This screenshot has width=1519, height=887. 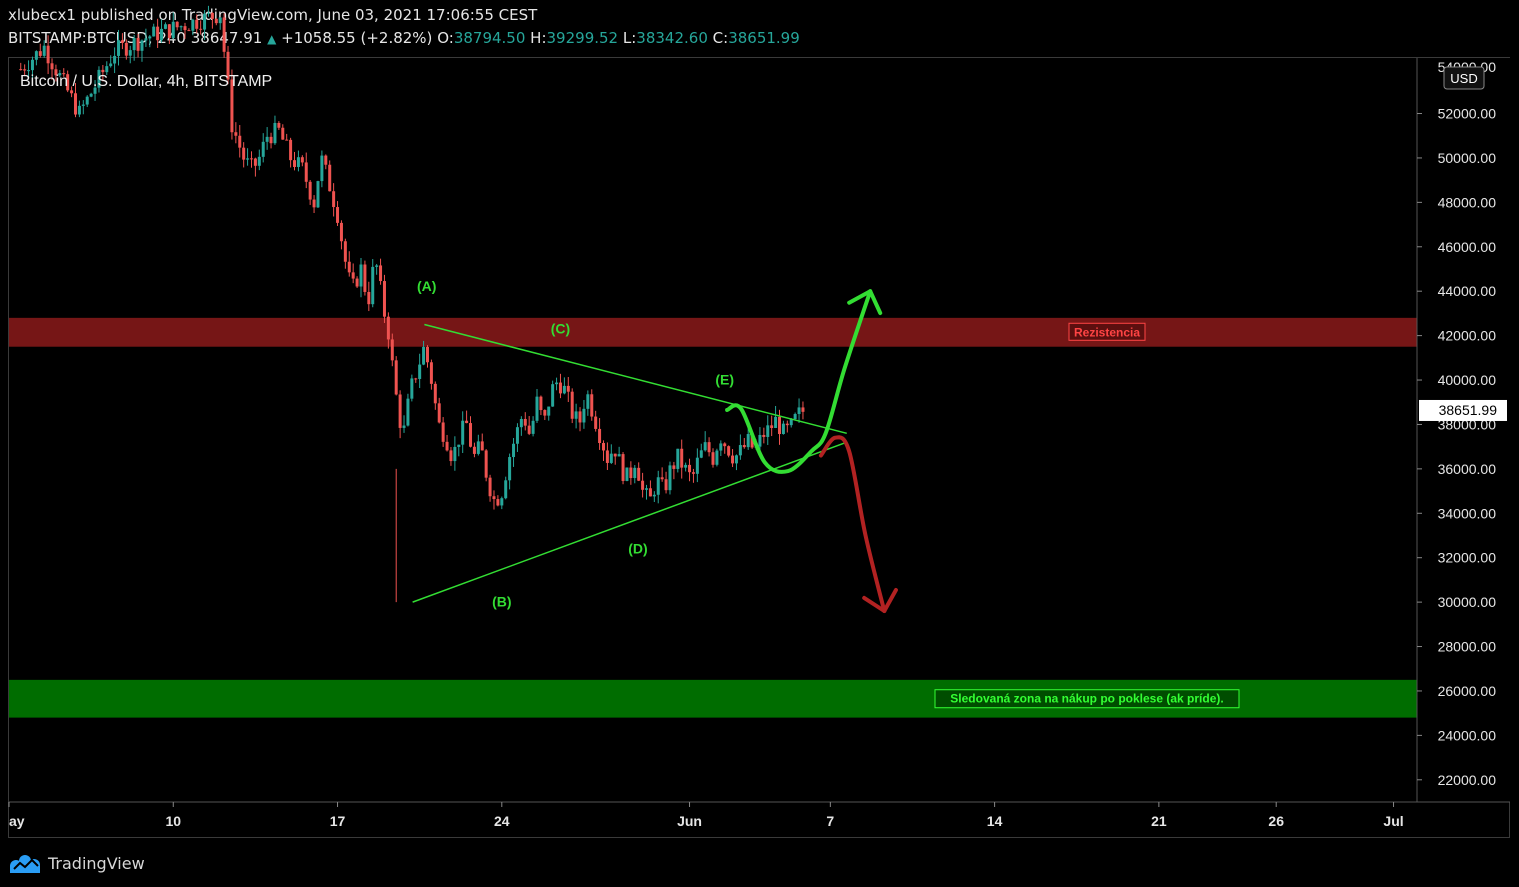 I want to click on last-price: 38647.91, so click(x=226, y=38).